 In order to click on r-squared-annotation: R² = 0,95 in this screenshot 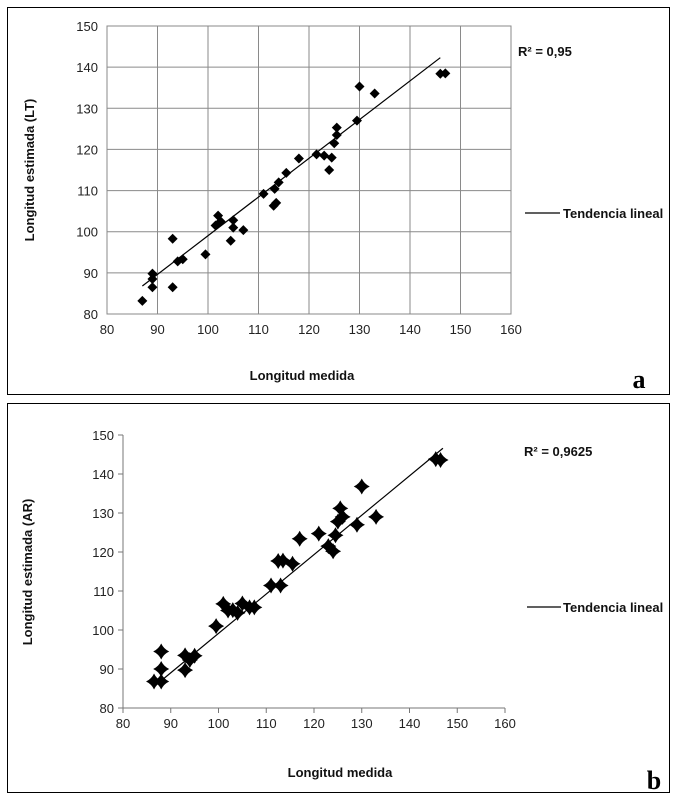, I will do `click(545, 51)`.